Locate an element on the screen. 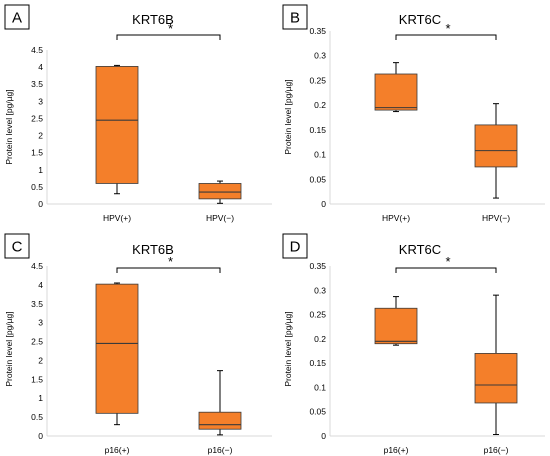 The image size is (550, 456). panel-letter: A is located at coordinates (17, 18).